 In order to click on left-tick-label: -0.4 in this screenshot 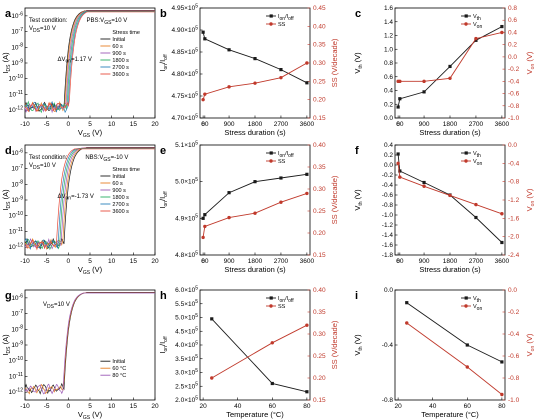, I will do `click(388, 345)`.